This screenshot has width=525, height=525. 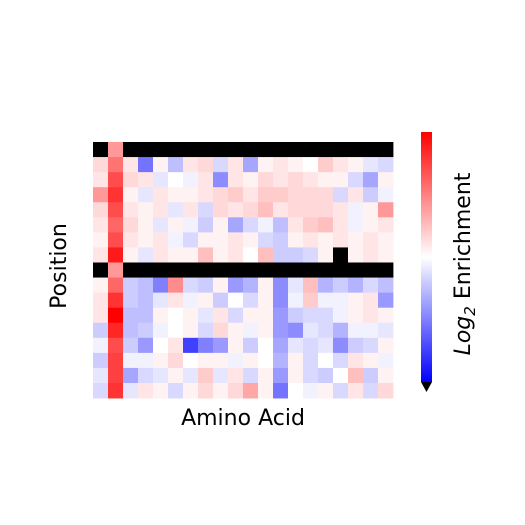 I want to click on colorbar-label-text: Enrichment, so click(x=463, y=239).